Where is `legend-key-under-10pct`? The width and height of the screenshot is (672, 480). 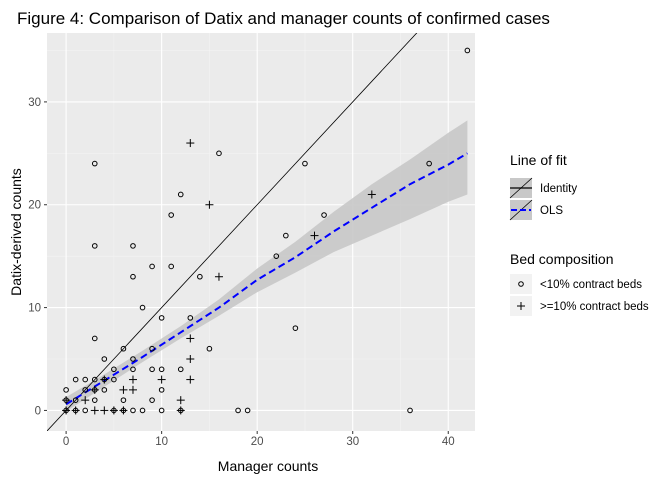 legend-key-under-10pct is located at coordinates (521, 284).